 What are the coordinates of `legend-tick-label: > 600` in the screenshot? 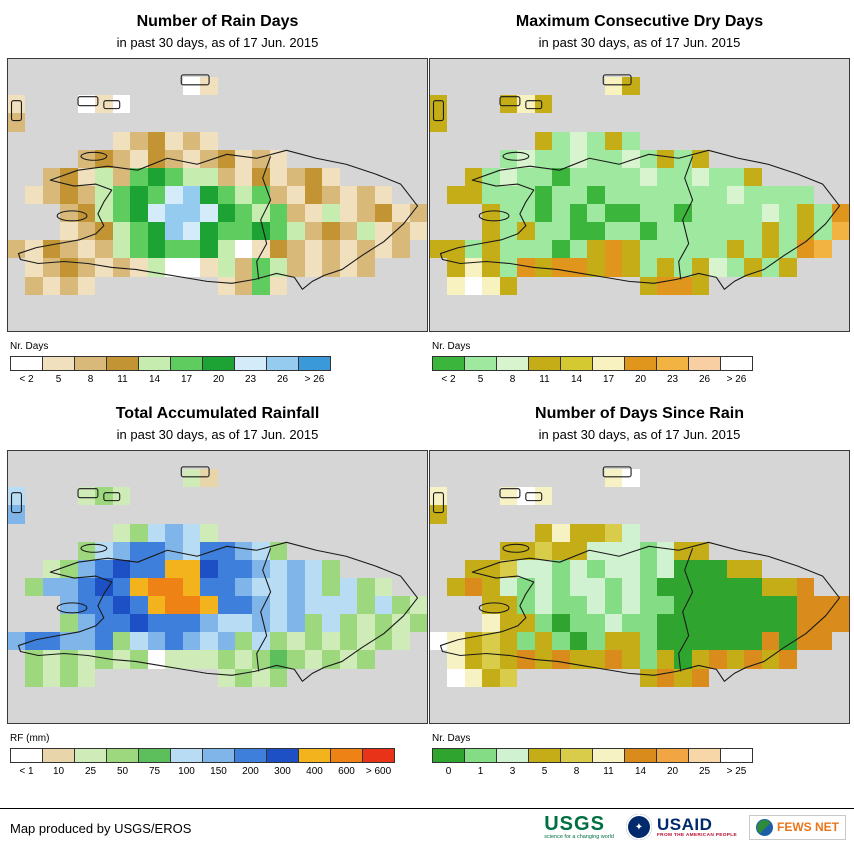 It's located at (378, 771).